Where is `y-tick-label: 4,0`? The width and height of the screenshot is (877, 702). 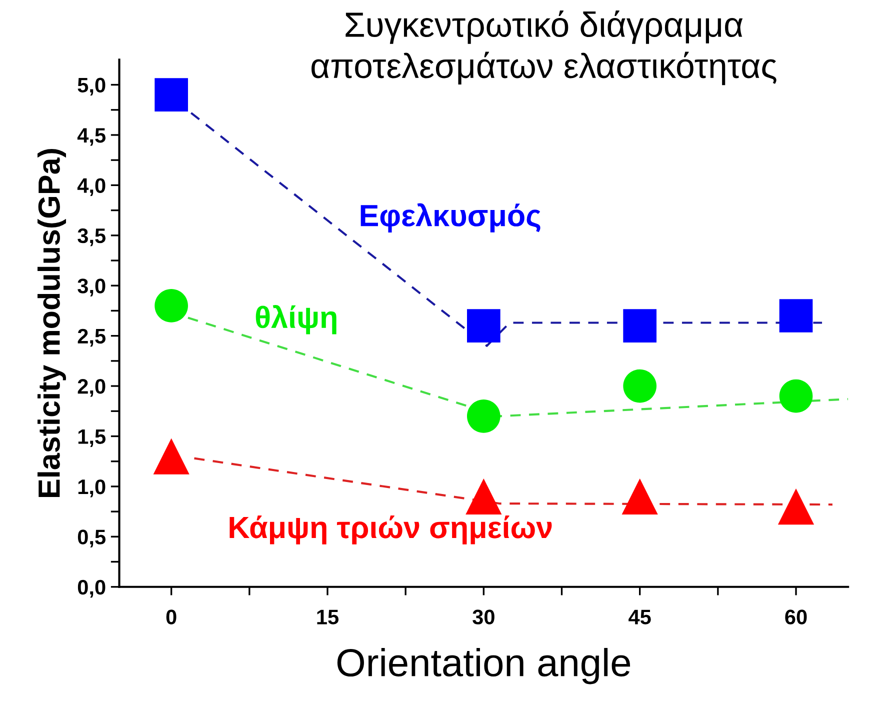 y-tick-label: 4,0 is located at coordinates (91, 187).